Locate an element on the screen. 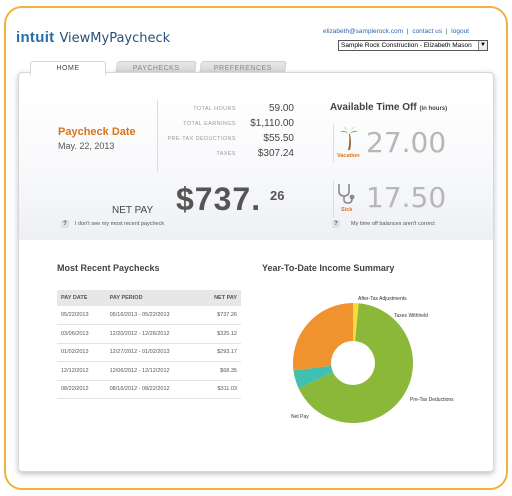 The height and width of the screenshot is (496, 512). column-header: PAY PERIOD is located at coordinates (152, 298).